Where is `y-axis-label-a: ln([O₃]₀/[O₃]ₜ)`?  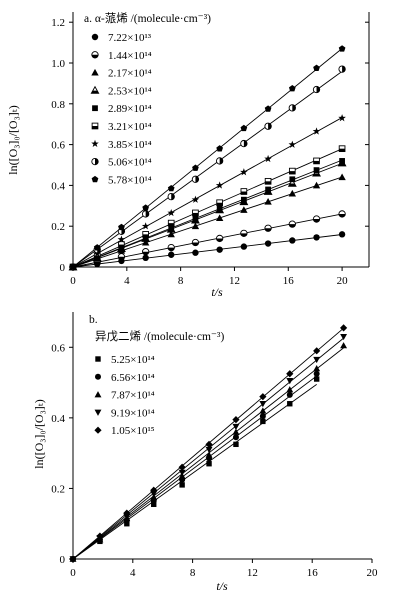
y-axis-label-a: ln([O₃]₀/[O₃]ₜ) is located at coordinates (13, 140).